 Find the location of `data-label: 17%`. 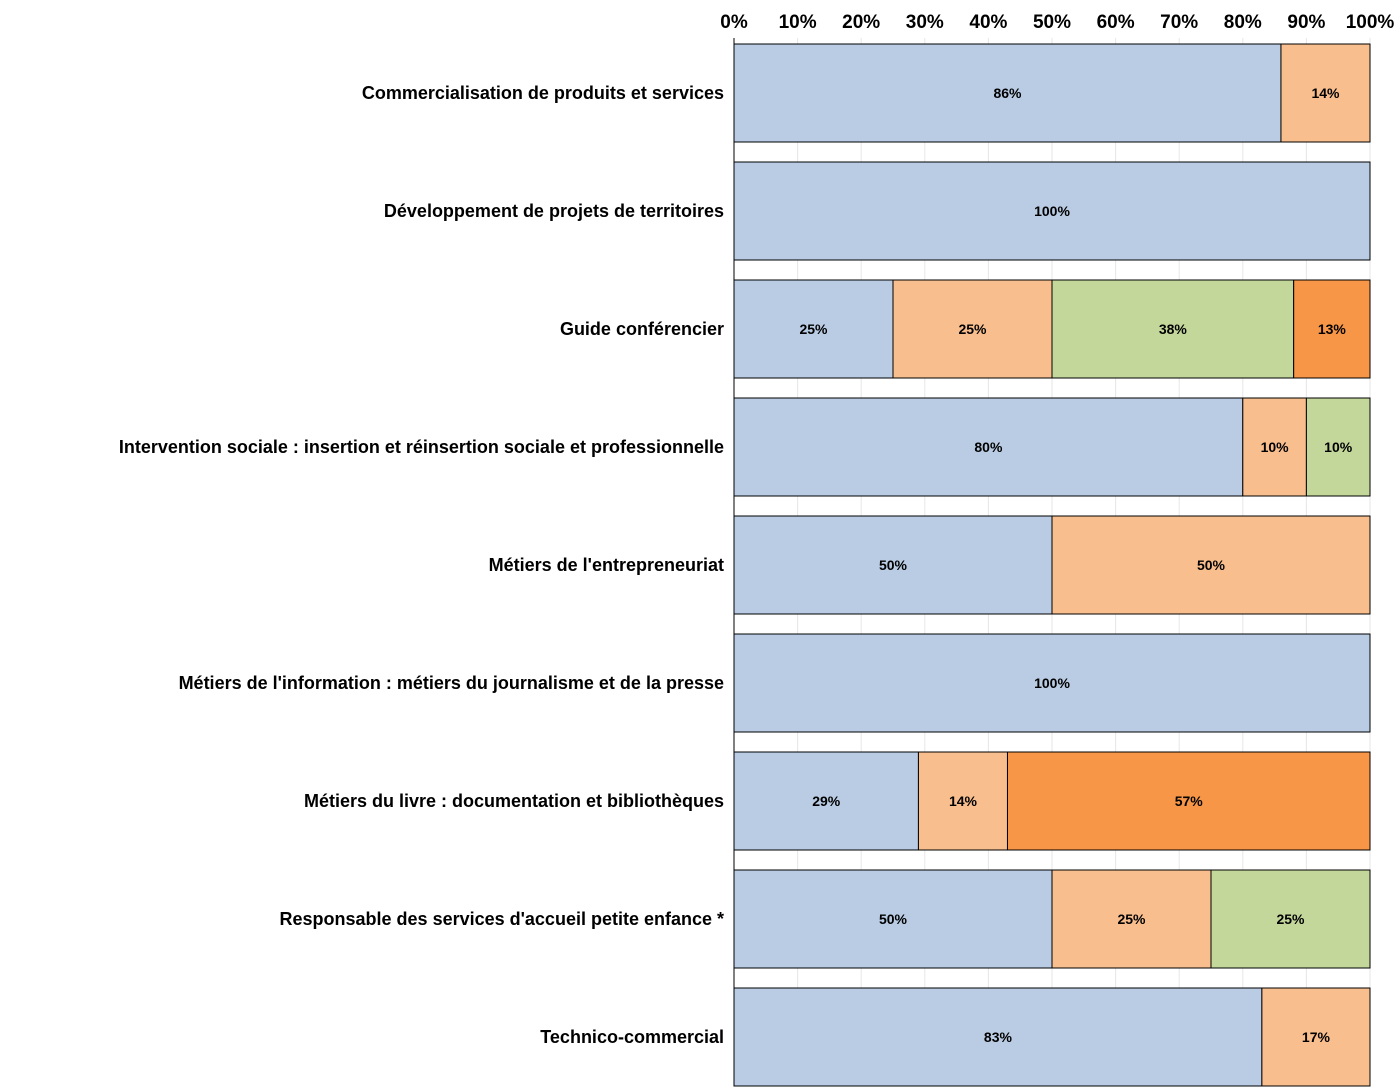

data-label: 17% is located at coordinates (1316, 1037).